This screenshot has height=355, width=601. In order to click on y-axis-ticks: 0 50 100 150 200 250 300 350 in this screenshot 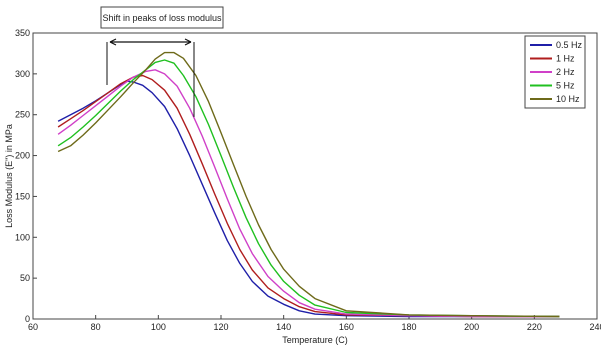, I will do `click(26, 176)`.